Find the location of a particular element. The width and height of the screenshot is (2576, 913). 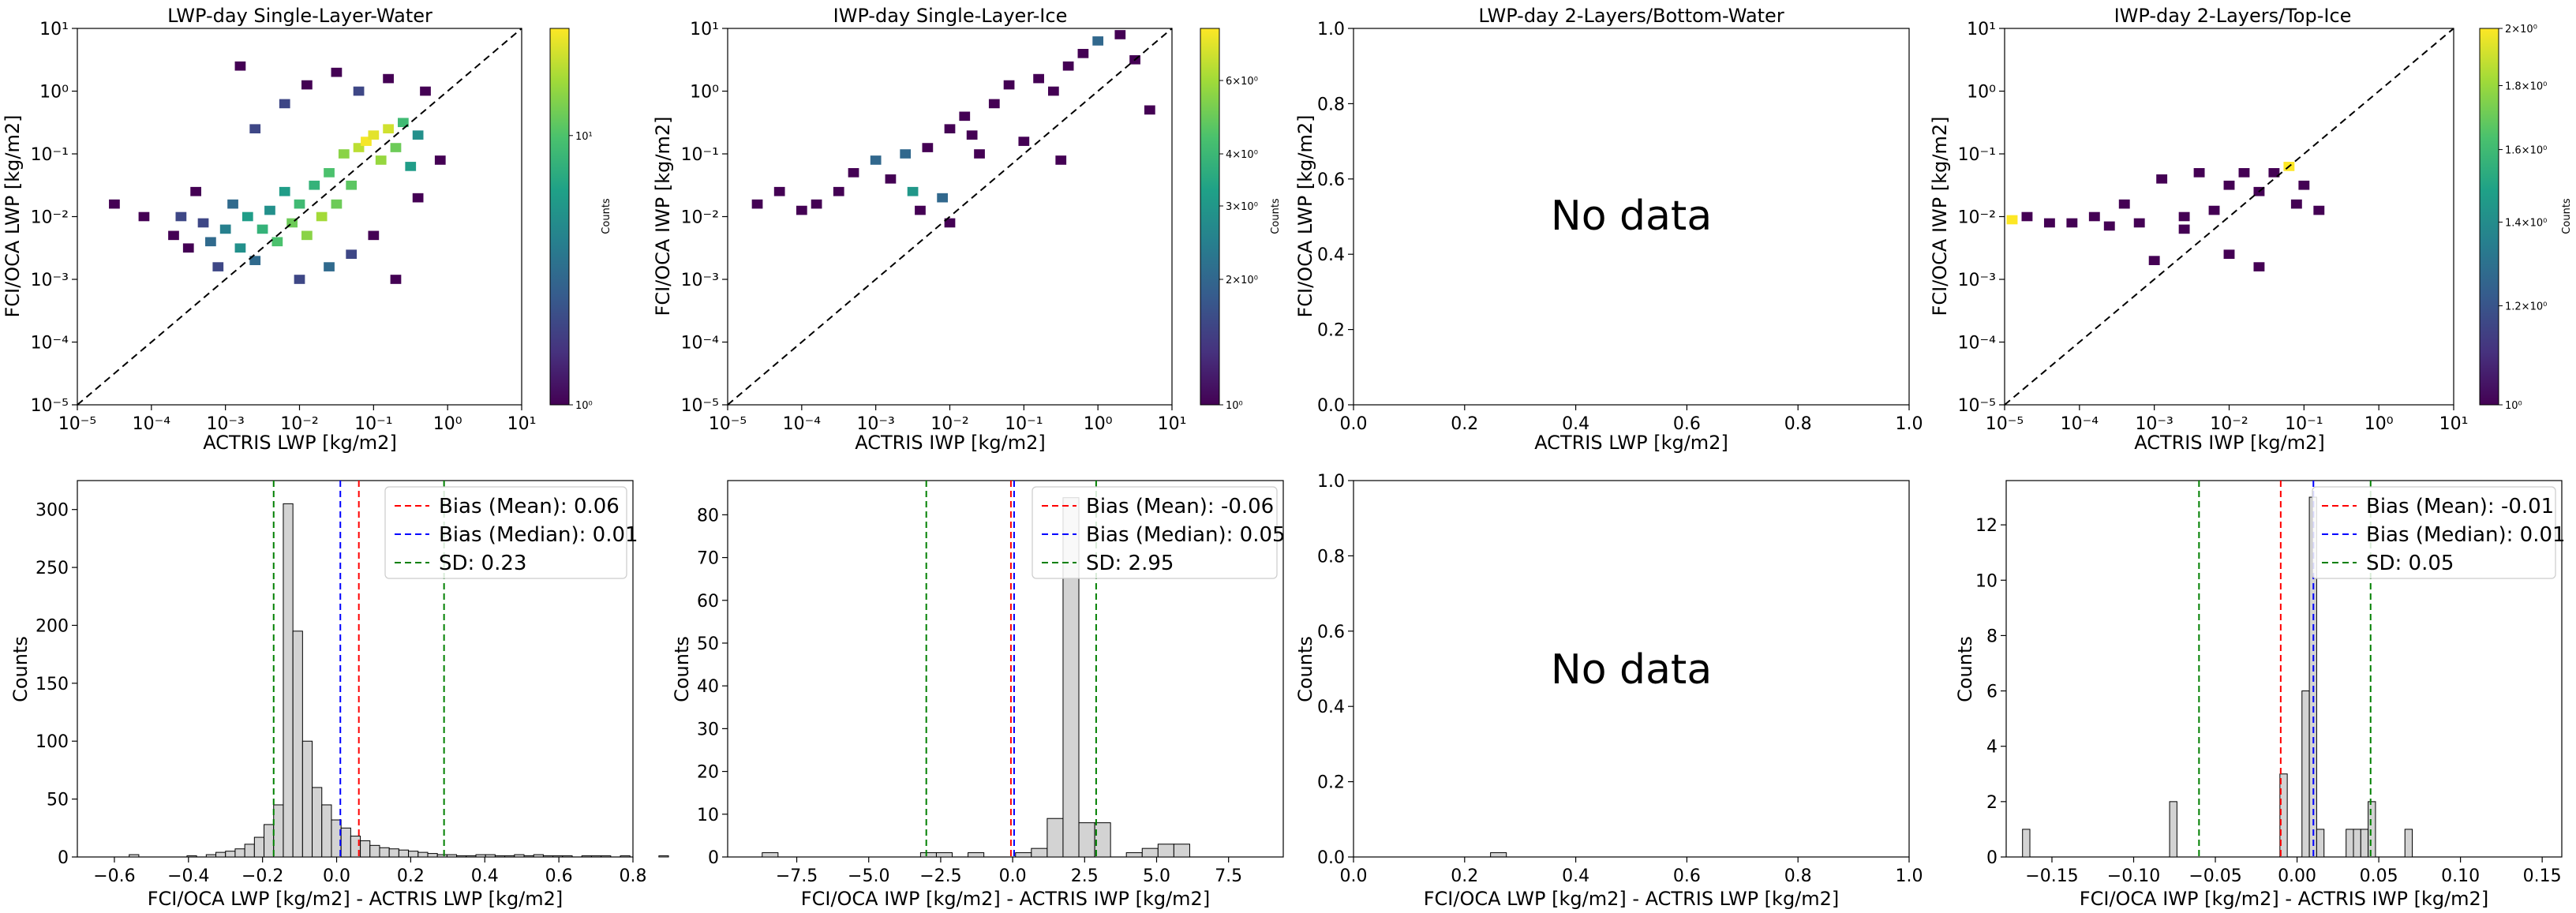

x-tick-label: 0.15 is located at coordinates (2542, 876).